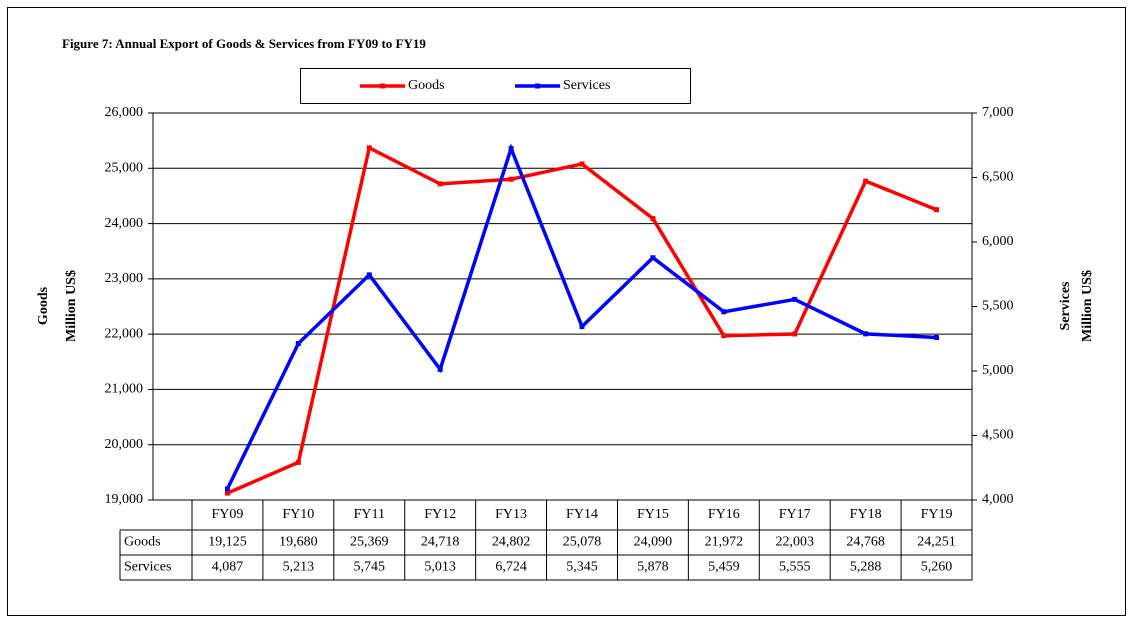  I want to click on table-row-label: Goods, so click(142, 542).